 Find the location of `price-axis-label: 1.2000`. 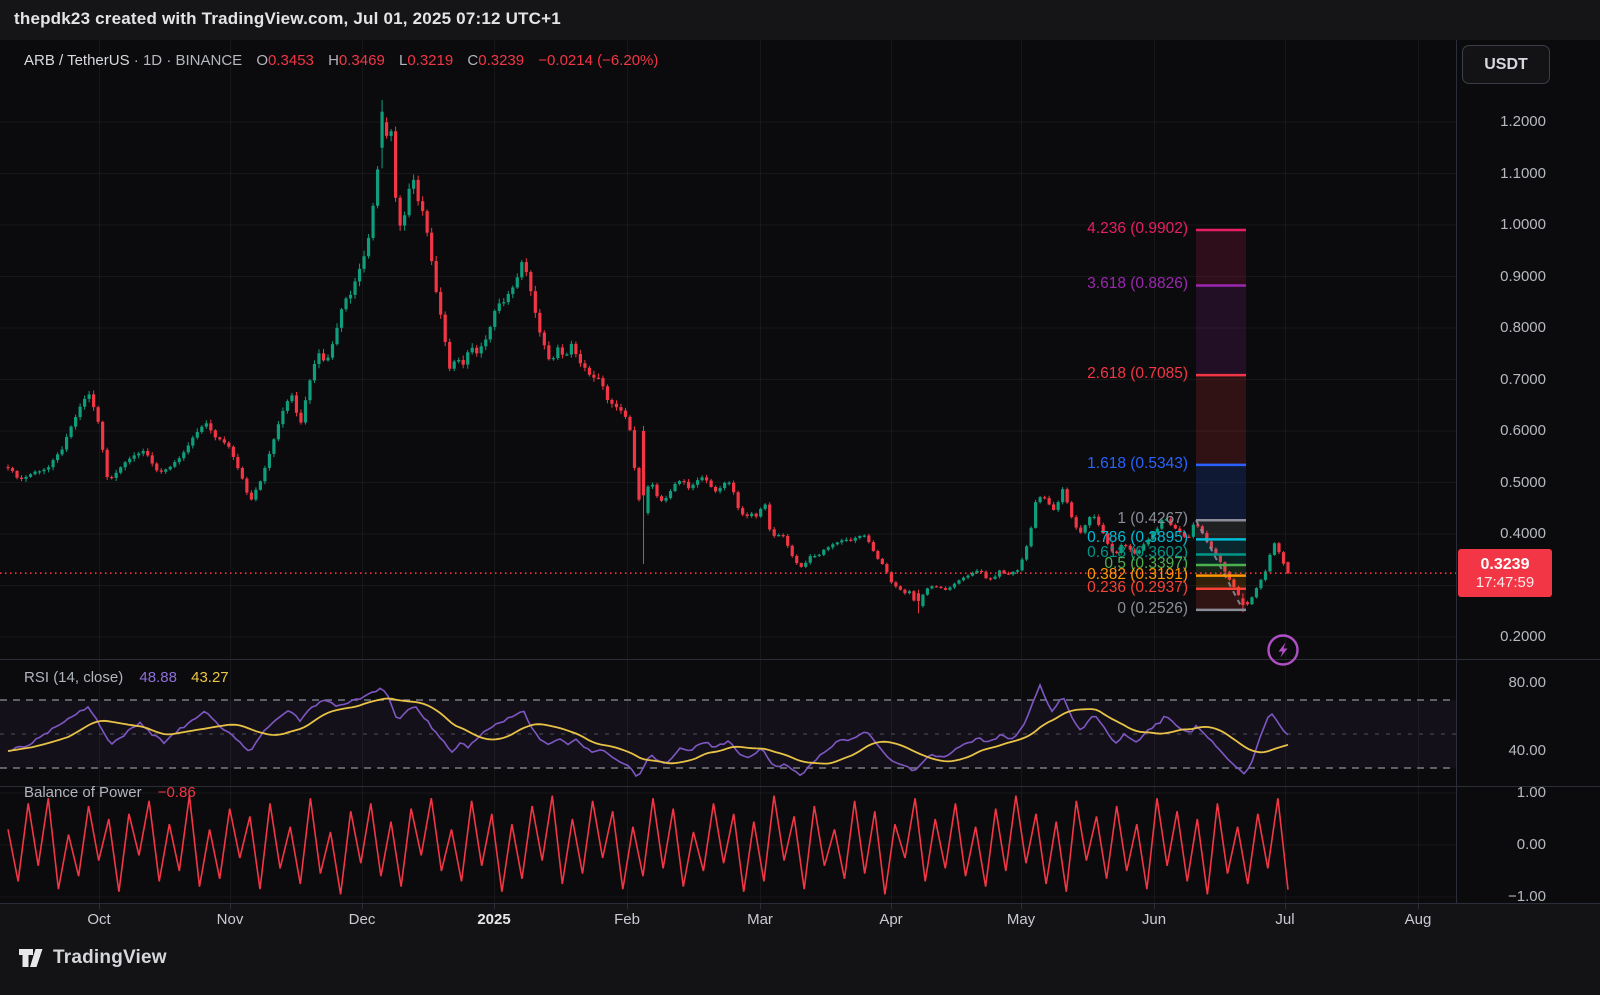

price-axis-label: 1.2000 is located at coordinates (1523, 121).